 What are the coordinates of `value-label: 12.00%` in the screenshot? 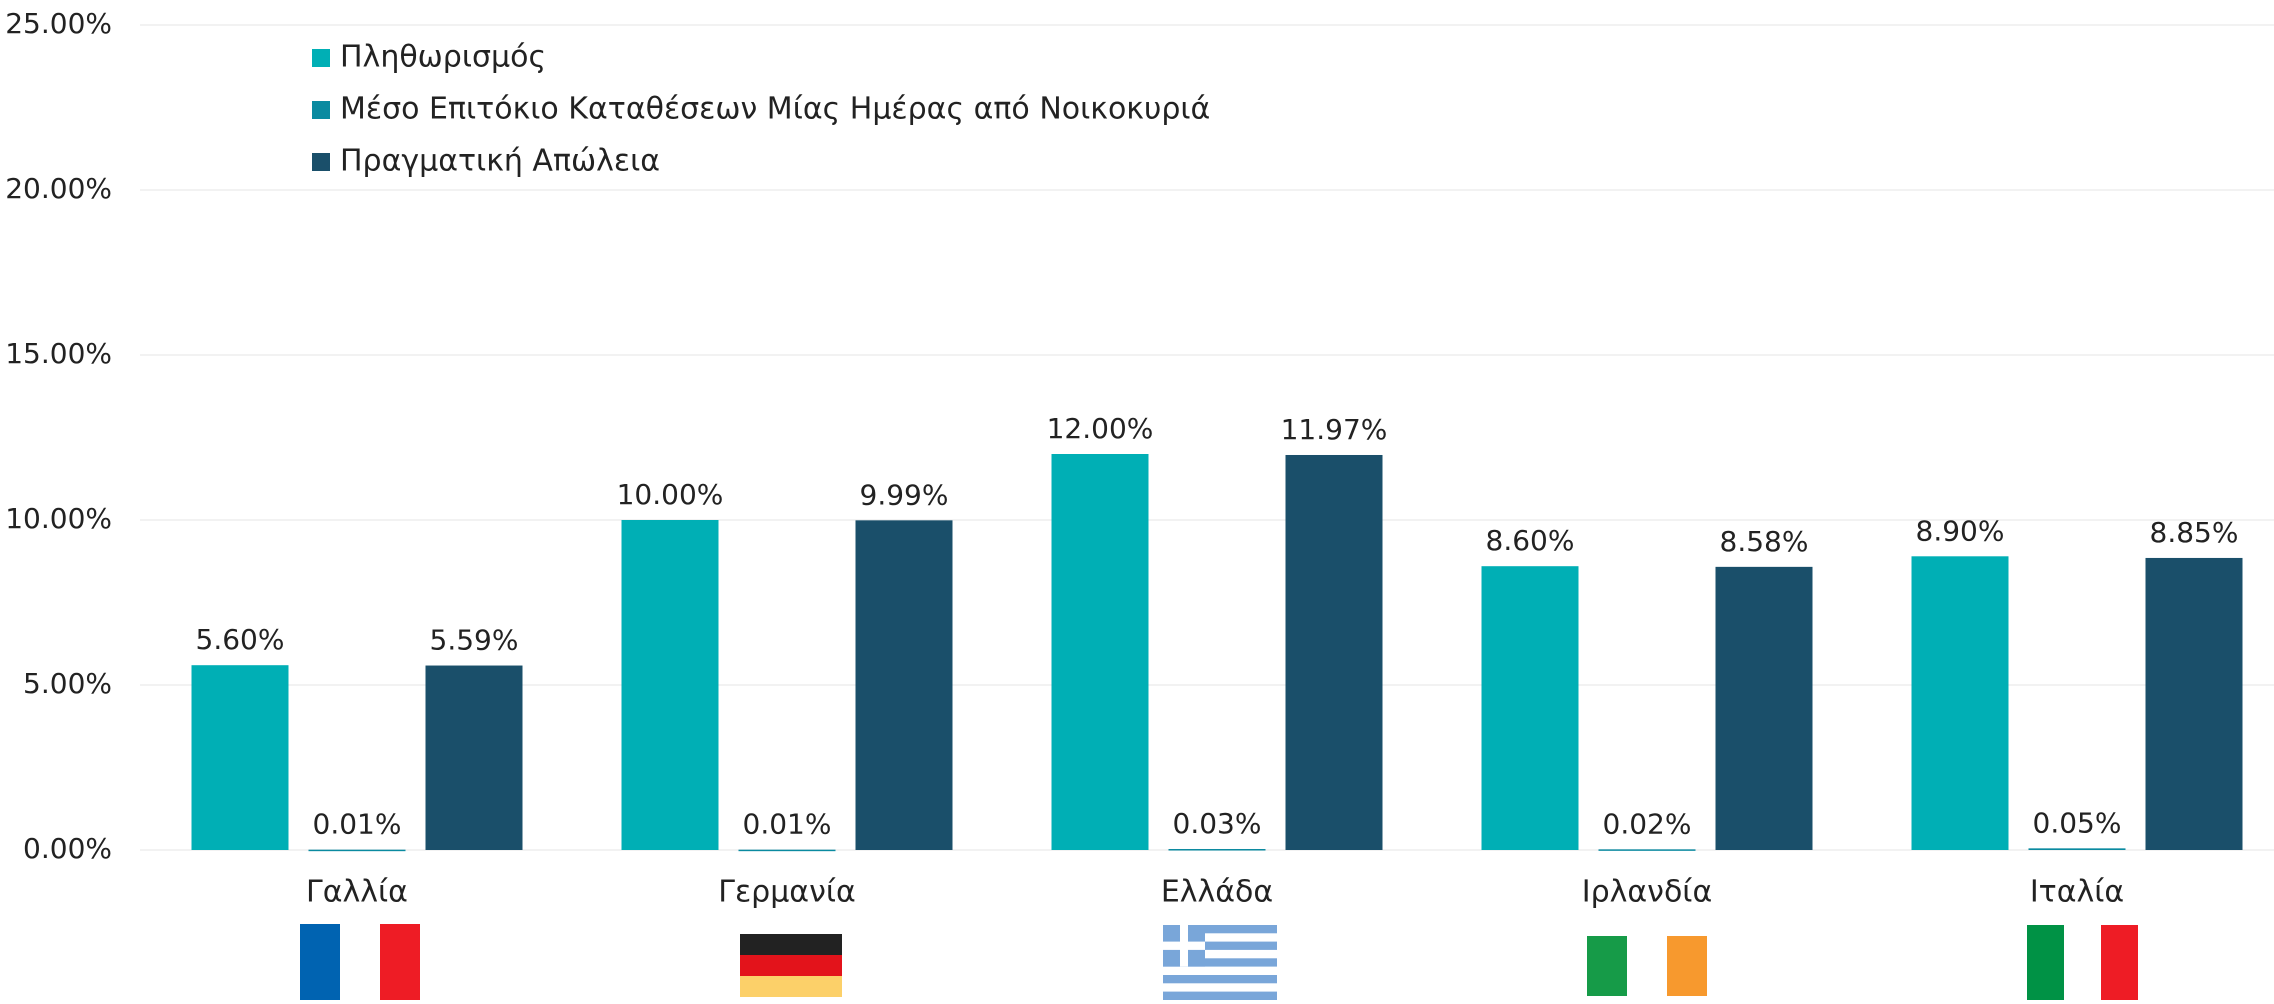 It's located at (1100, 428).